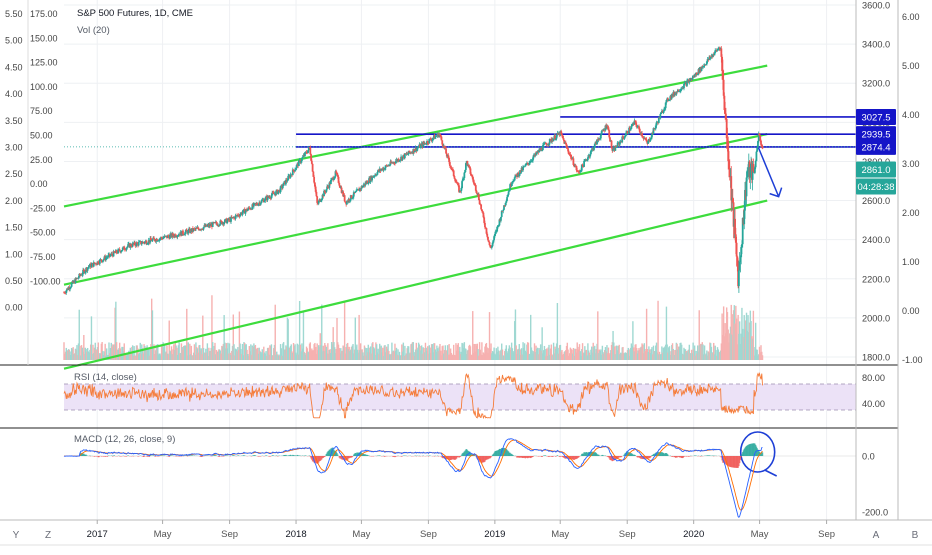 The image size is (932, 555). What do you see at coordinates (876, 6) in the screenshot?
I see `price-tick-label: 3600.0` at bounding box center [876, 6].